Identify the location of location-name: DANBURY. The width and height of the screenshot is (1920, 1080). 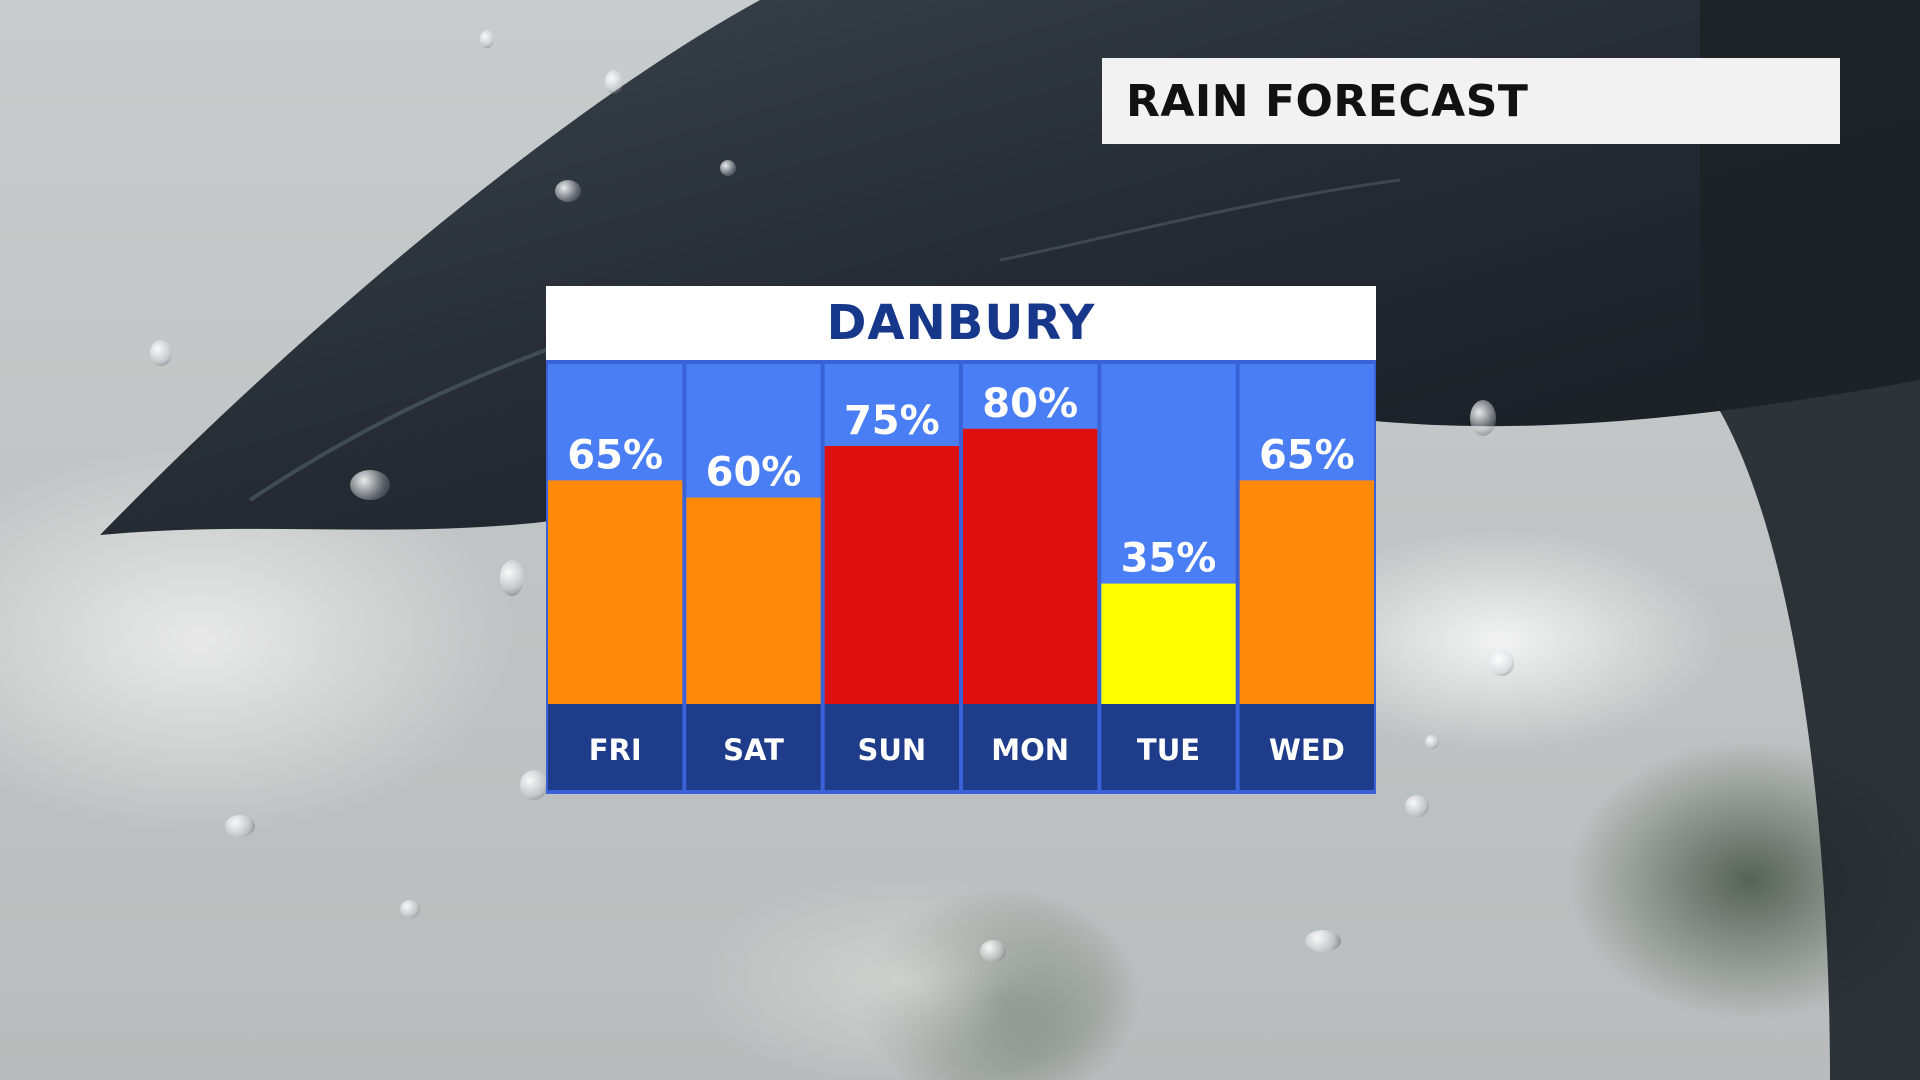
(961, 323).